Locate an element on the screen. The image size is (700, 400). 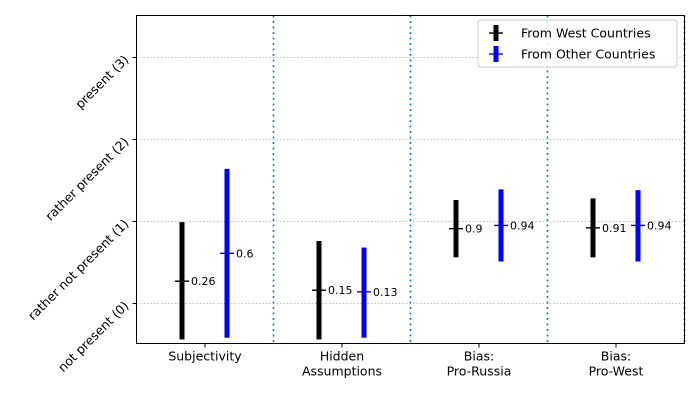
x-tick-label-3-1: Pro-West is located at coordinates (616, 371).